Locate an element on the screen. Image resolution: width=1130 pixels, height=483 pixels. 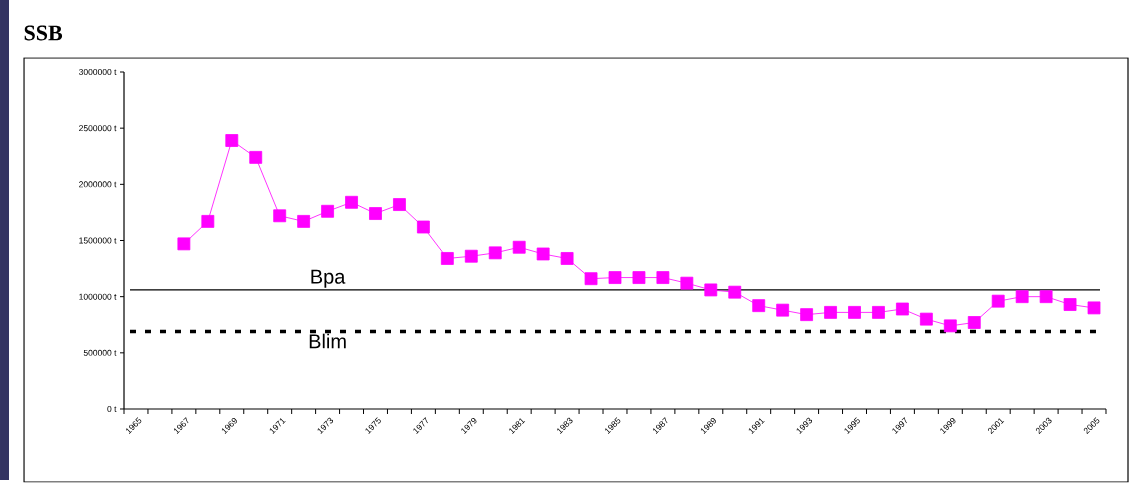
y-tick-label: 2500000 t is located at coordinates (98, 128).